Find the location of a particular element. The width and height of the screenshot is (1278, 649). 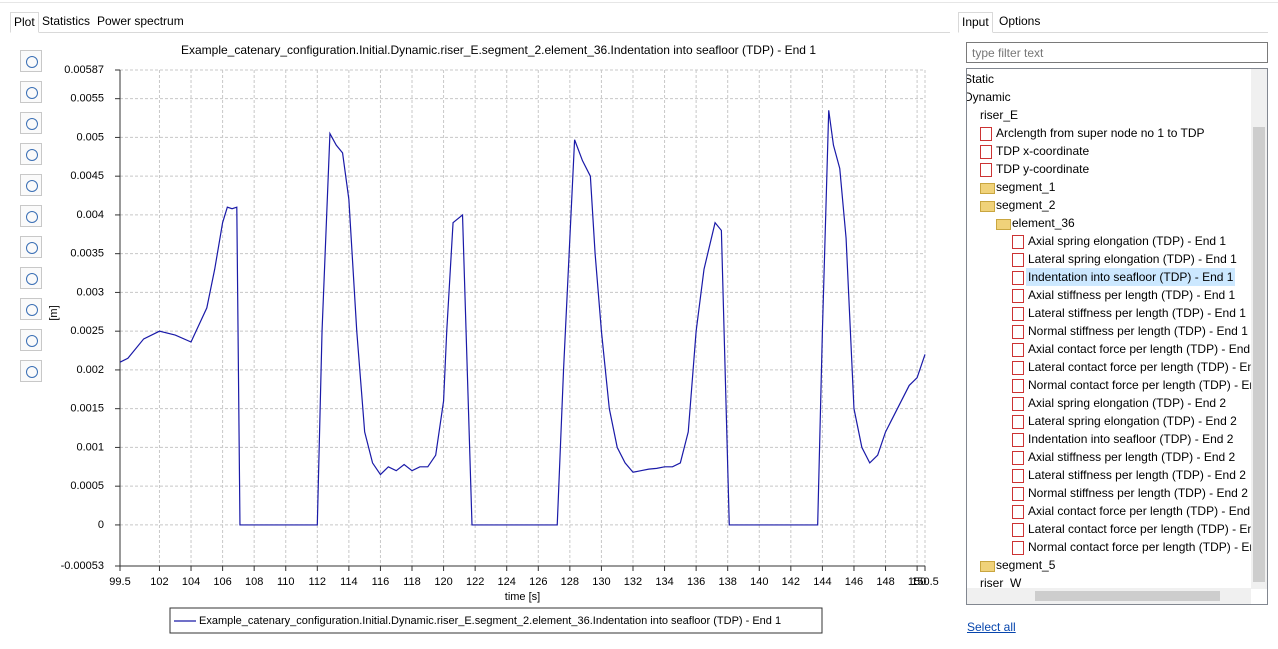

select-all-link: Select all is located at coordinates (991, 627).